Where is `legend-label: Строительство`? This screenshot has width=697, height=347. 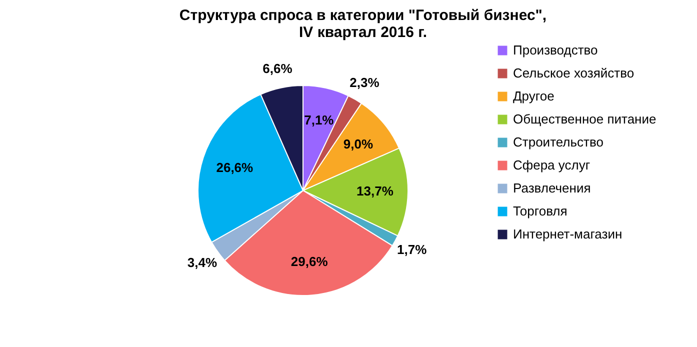 legend-label: Строительство is located at coordinates (558, 142).